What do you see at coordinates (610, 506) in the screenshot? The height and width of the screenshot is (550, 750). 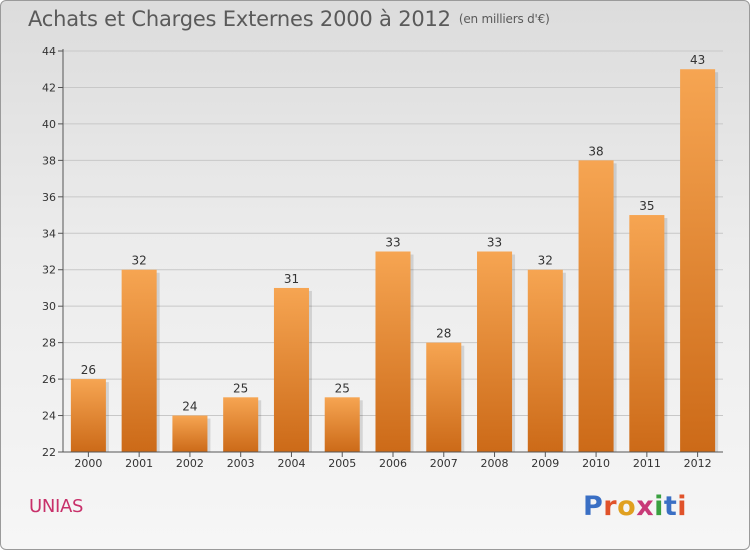 I see `logo-letter: r` at bounding box center [610, 506].